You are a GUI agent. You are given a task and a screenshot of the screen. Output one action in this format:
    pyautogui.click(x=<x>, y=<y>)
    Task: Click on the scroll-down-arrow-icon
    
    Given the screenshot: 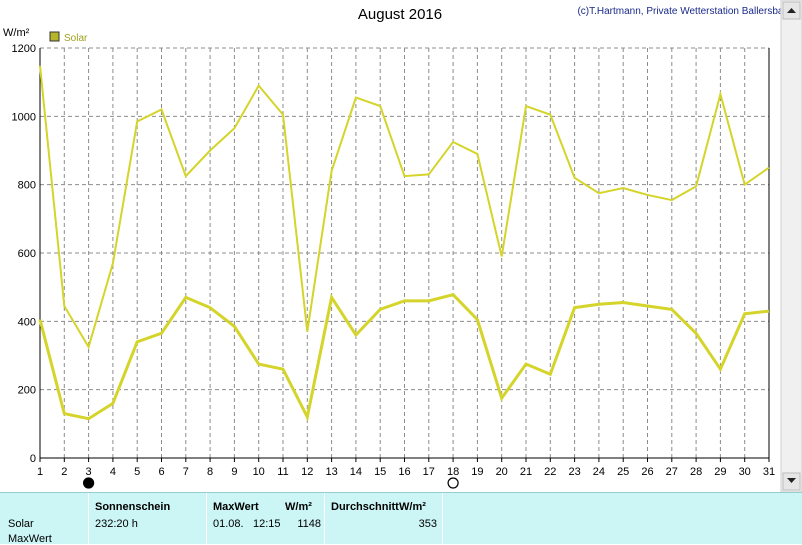 What is the action you would take?
    pyautogui.click(x=791, y=480)
    